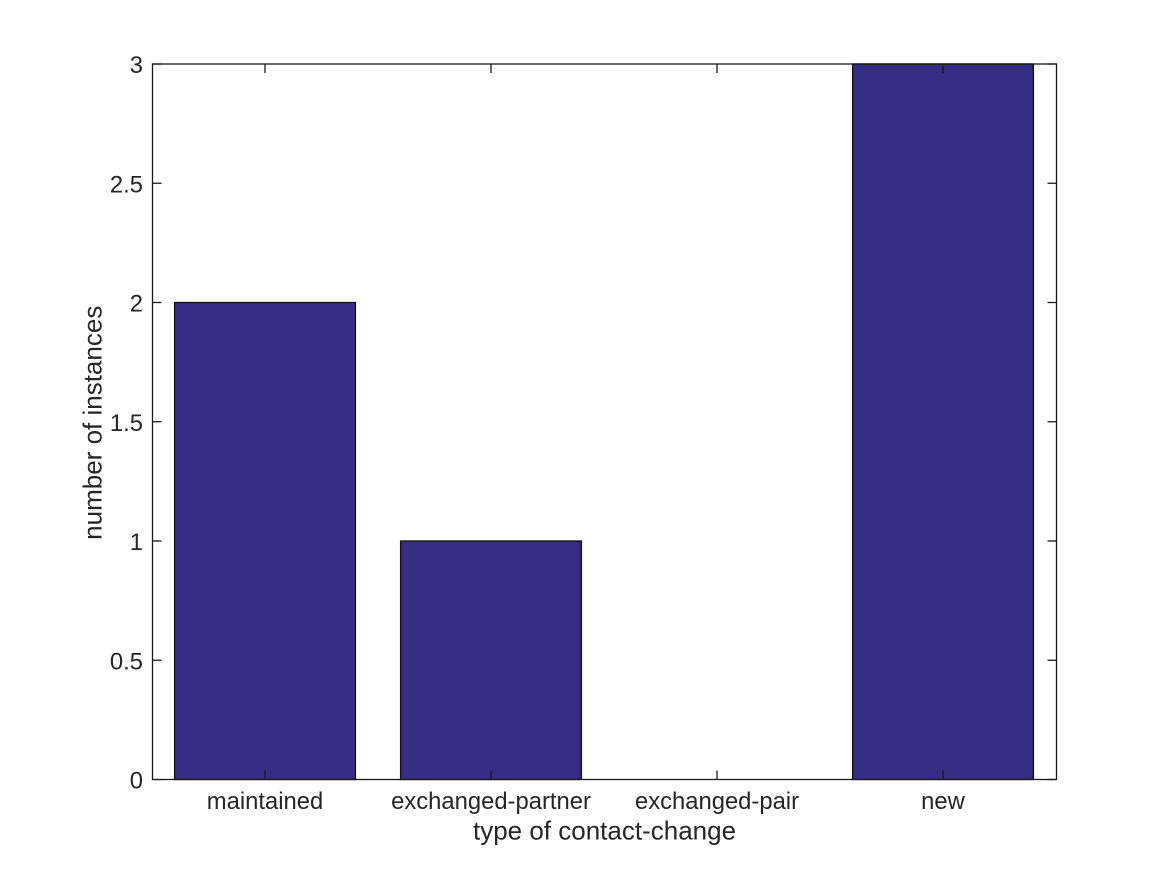 Image resolution: width=1167 pixels, height=875 pixels. What do you see at coordinates (136, 304) in the screenshot?
I see `svg-text: 2` at bounding box center [136, 304].